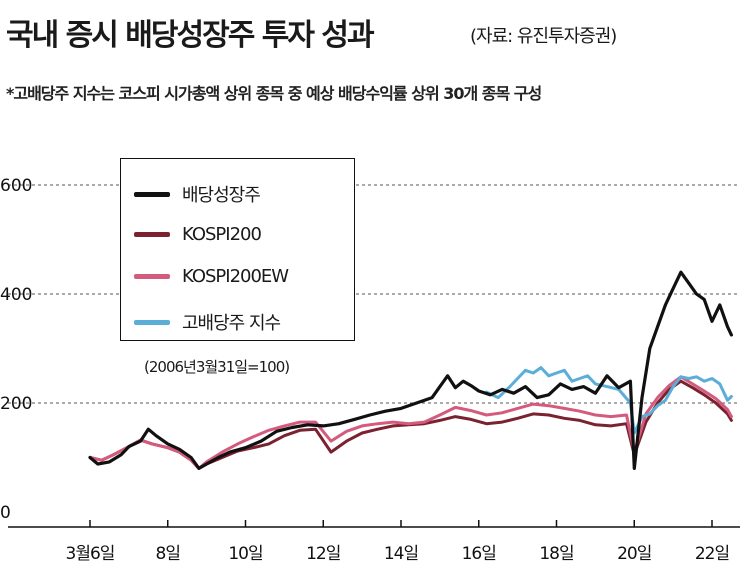 The width and height of the screenshot is (745, 565). Describe the element at coordinates (634, 554) in the screenshot. I see `x-tick-label: 20일` at that location.